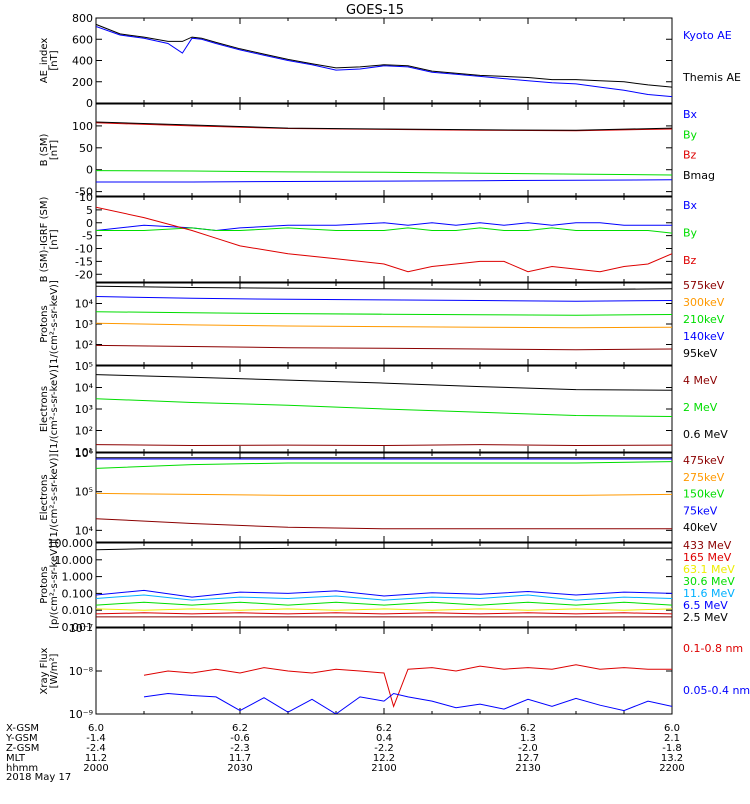 The width and height of the screenshot is (750, 804). What do you see at coordinates (384, 597) in the screenshot?
I see `series-line-11-6-mev` at bounding box center [384, 597].